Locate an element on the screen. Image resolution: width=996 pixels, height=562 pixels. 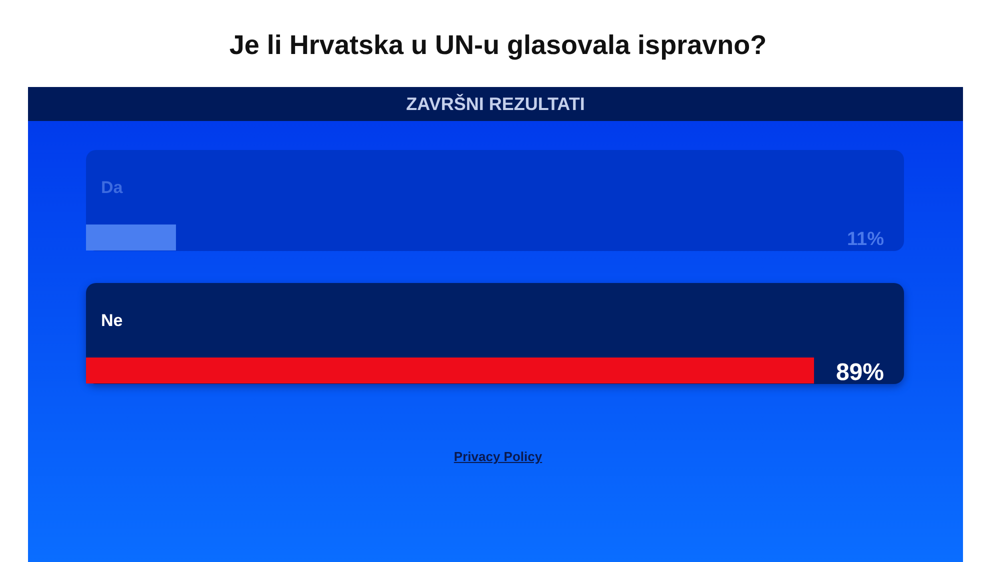
text: Privacy Policy is located at coordinates (498, 456).